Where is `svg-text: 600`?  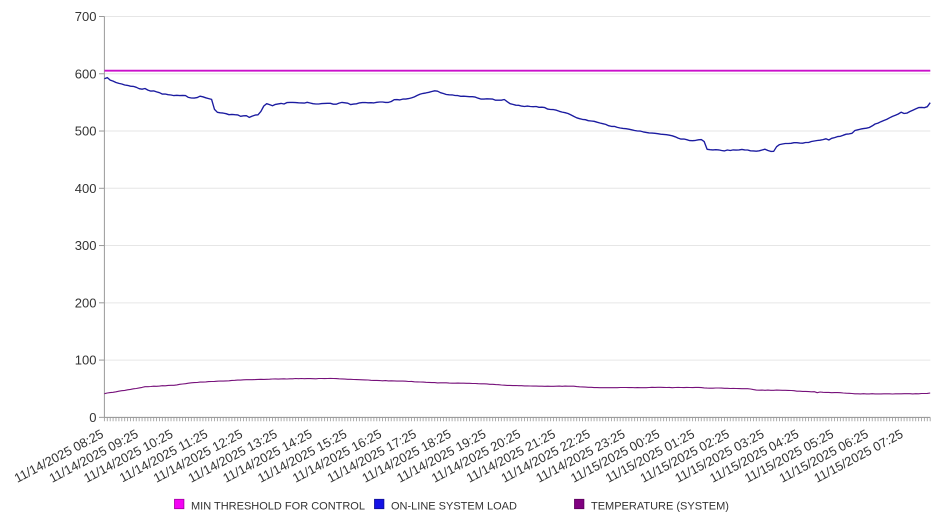 svg-text: 600 is located at coordinates (86, 73).